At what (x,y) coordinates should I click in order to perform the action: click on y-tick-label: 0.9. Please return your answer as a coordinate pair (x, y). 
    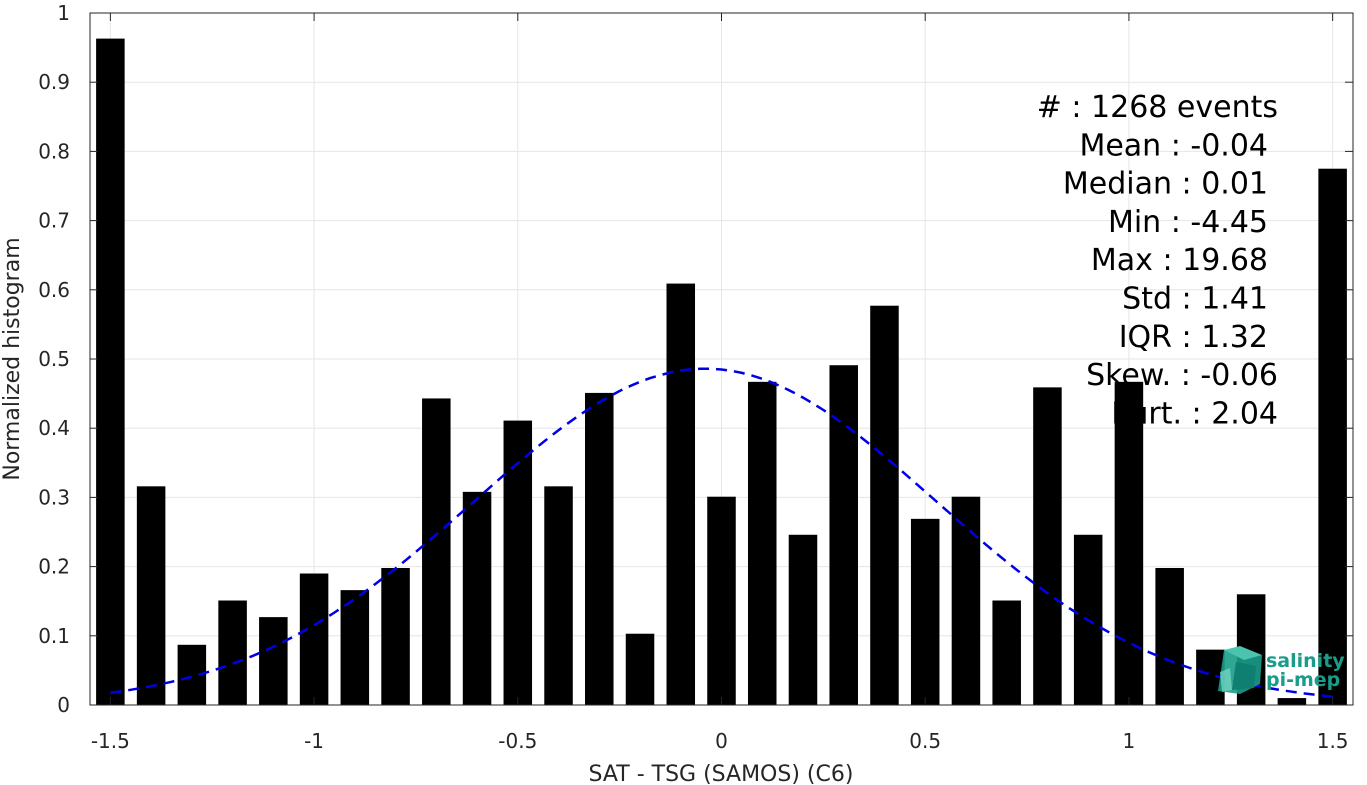
    Looking at the image, I should click on (54, 82).